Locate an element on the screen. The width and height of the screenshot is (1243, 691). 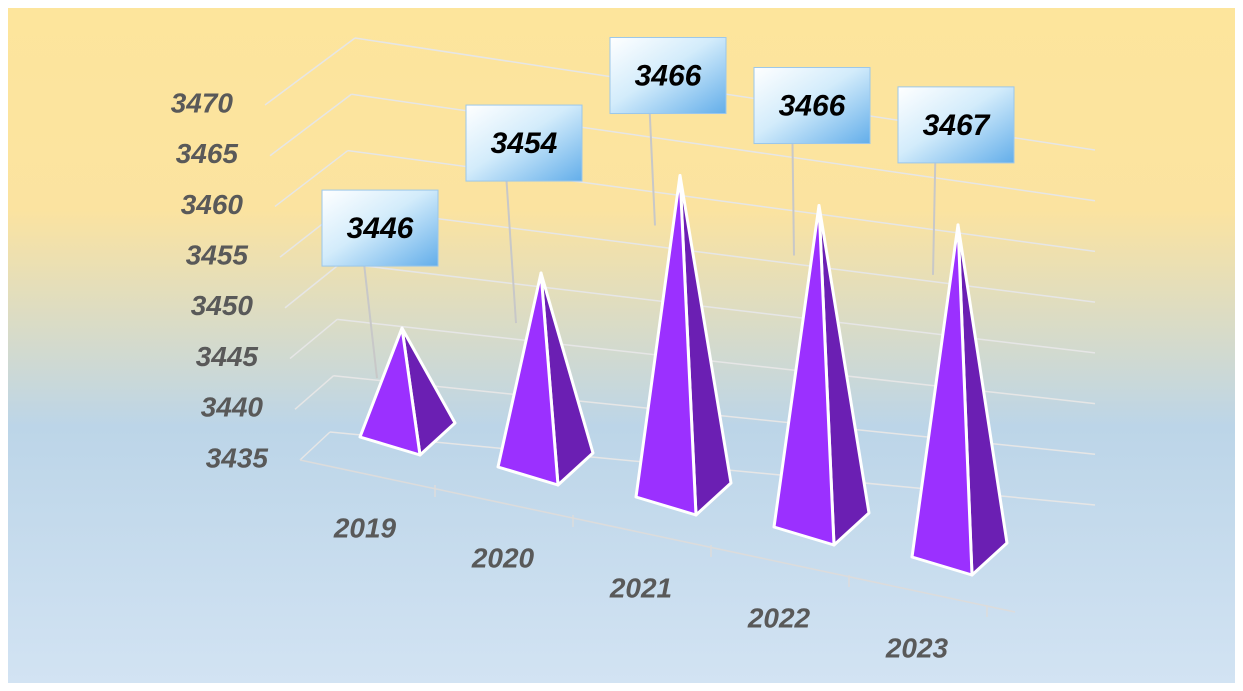
data-label: 3454 is located at coordinates (524, 143).